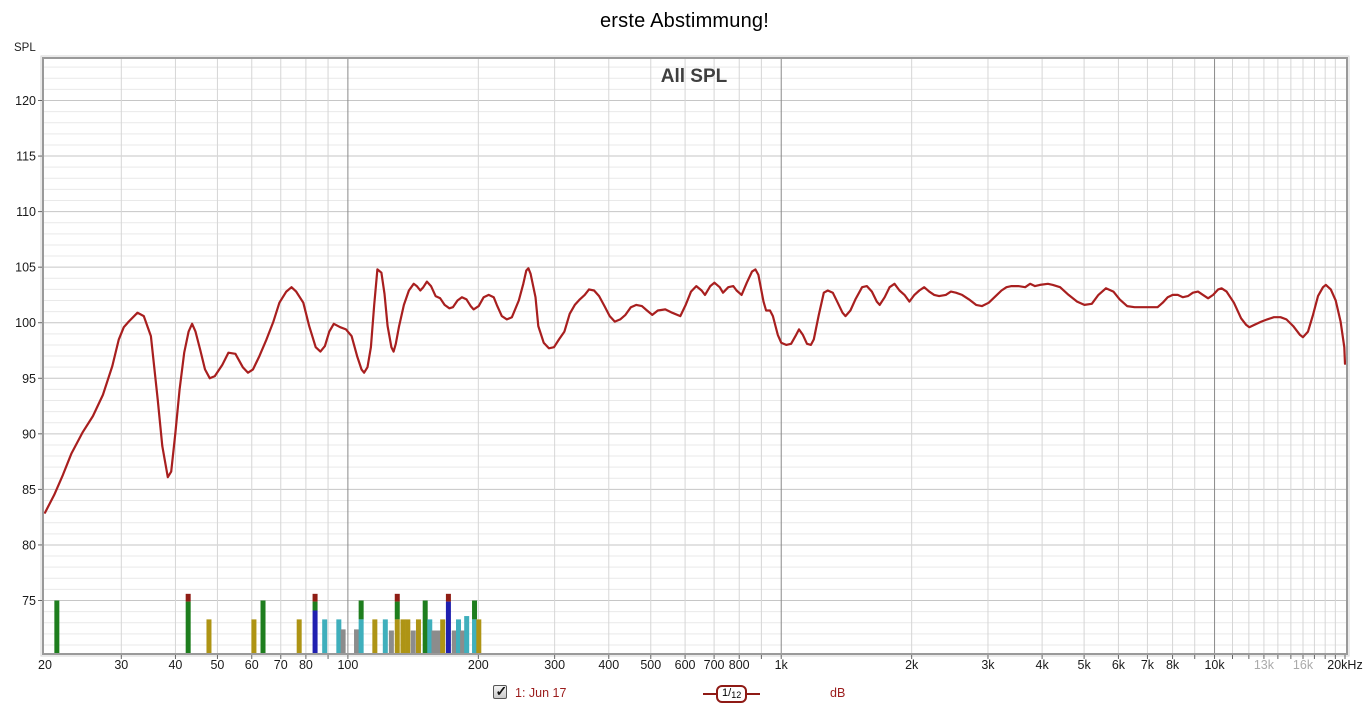 The width and height of the screenshot is (1369, 710). What do you see at coordinates (500, 691) in the screenshot?
I see `series-visibility-checkbox` at bounding box center [500, 691].